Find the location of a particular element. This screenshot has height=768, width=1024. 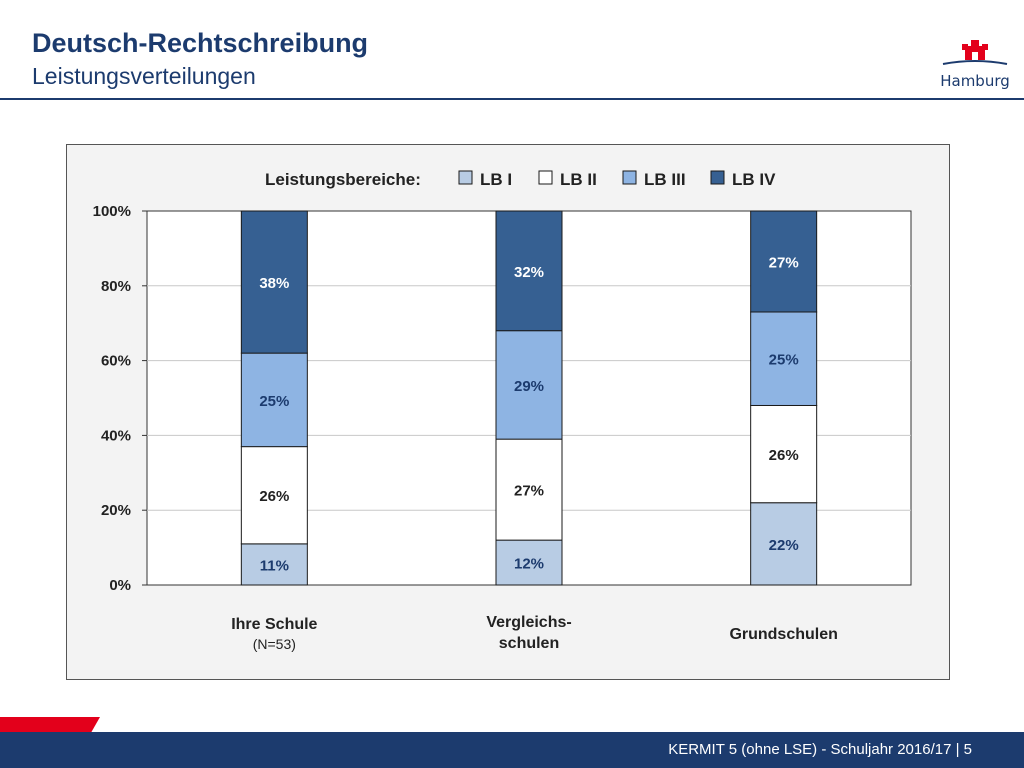

castle-icon is located at coordinates (975, 52).